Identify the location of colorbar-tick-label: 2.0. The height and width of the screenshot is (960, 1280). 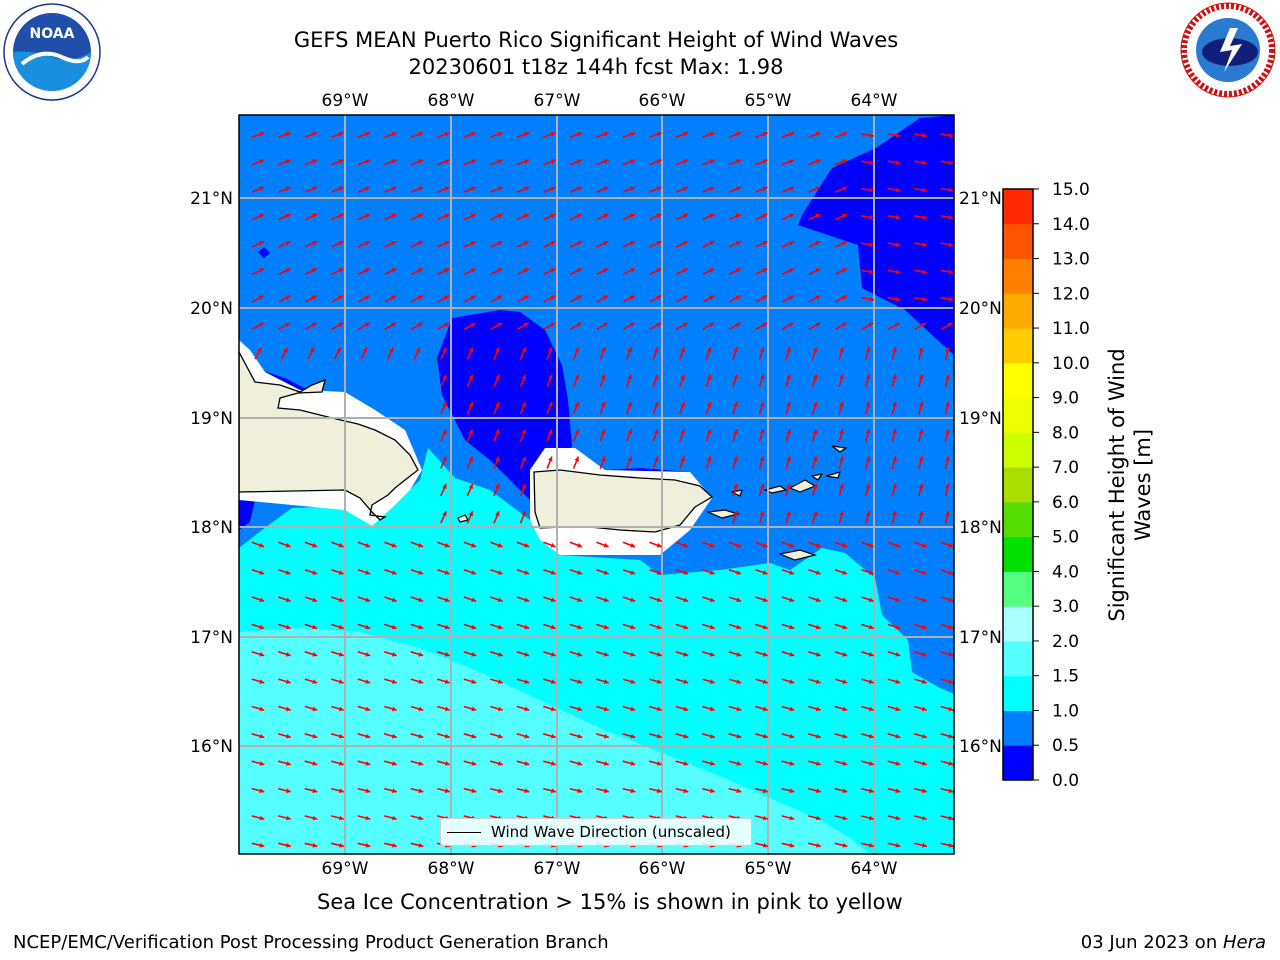
(1065, 642).